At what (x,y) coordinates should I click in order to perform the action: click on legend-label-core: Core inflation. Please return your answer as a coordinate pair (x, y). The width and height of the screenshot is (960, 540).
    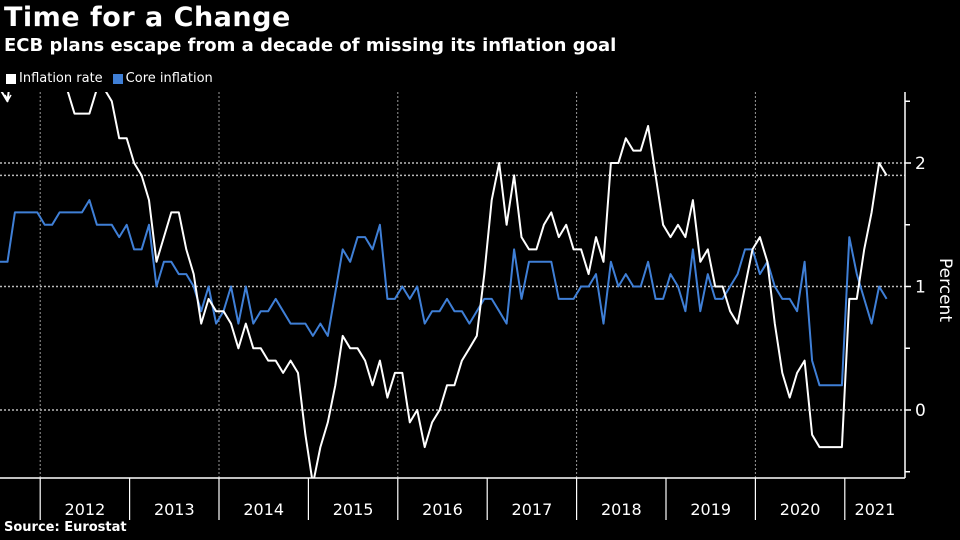
    Looking at the image, I should click on (169, 78).